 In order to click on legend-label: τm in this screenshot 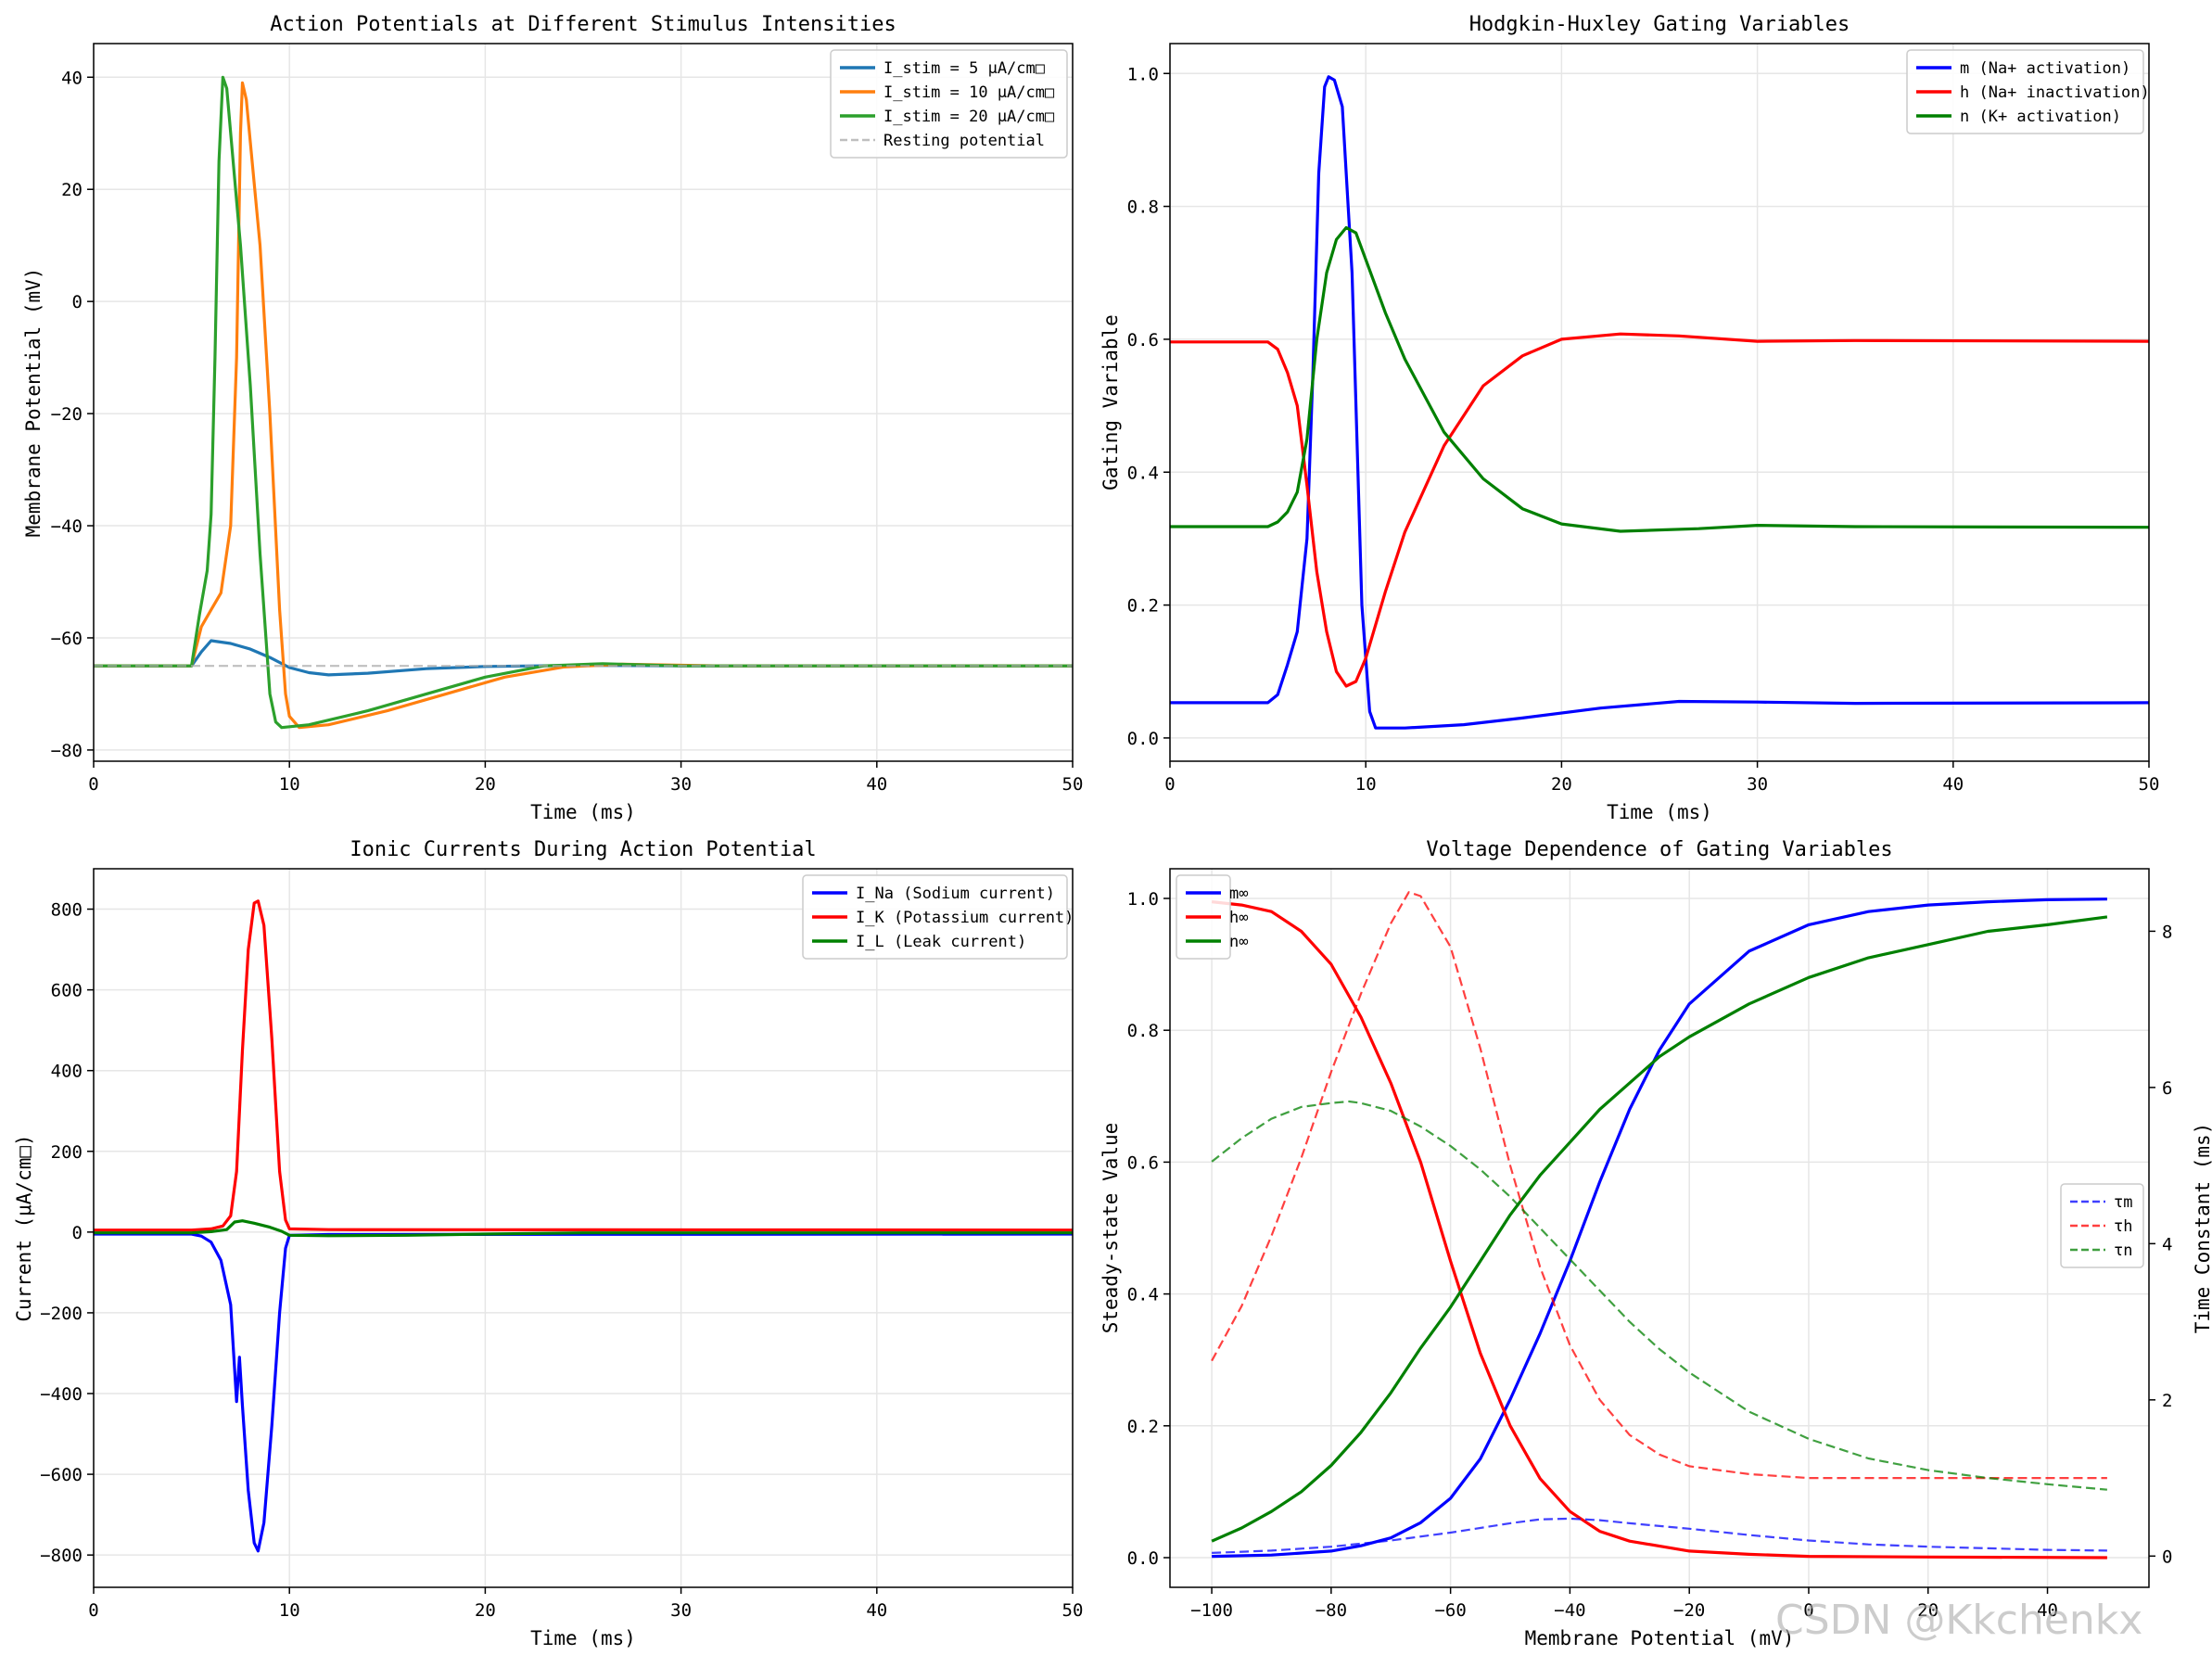, I will do `click(2123, 1203)`.